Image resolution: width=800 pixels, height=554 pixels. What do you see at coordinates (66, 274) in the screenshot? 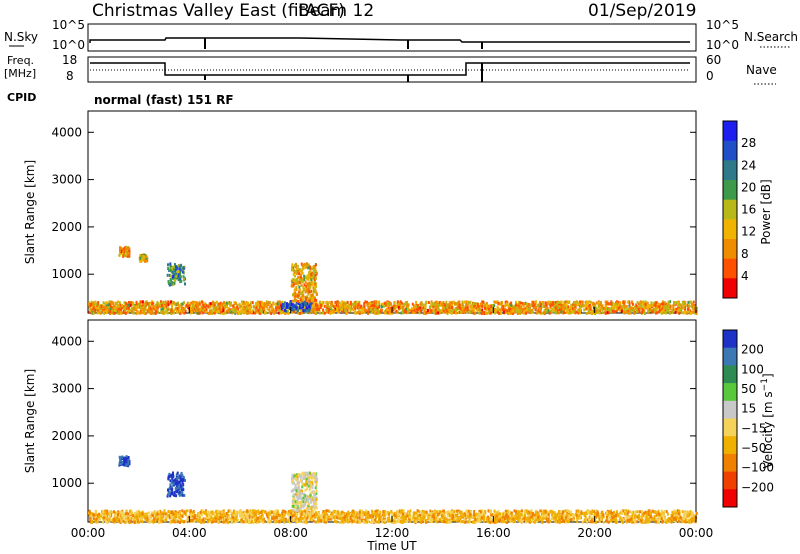
I see `y-tick-label: 1000` at bounding box center [66, 274].